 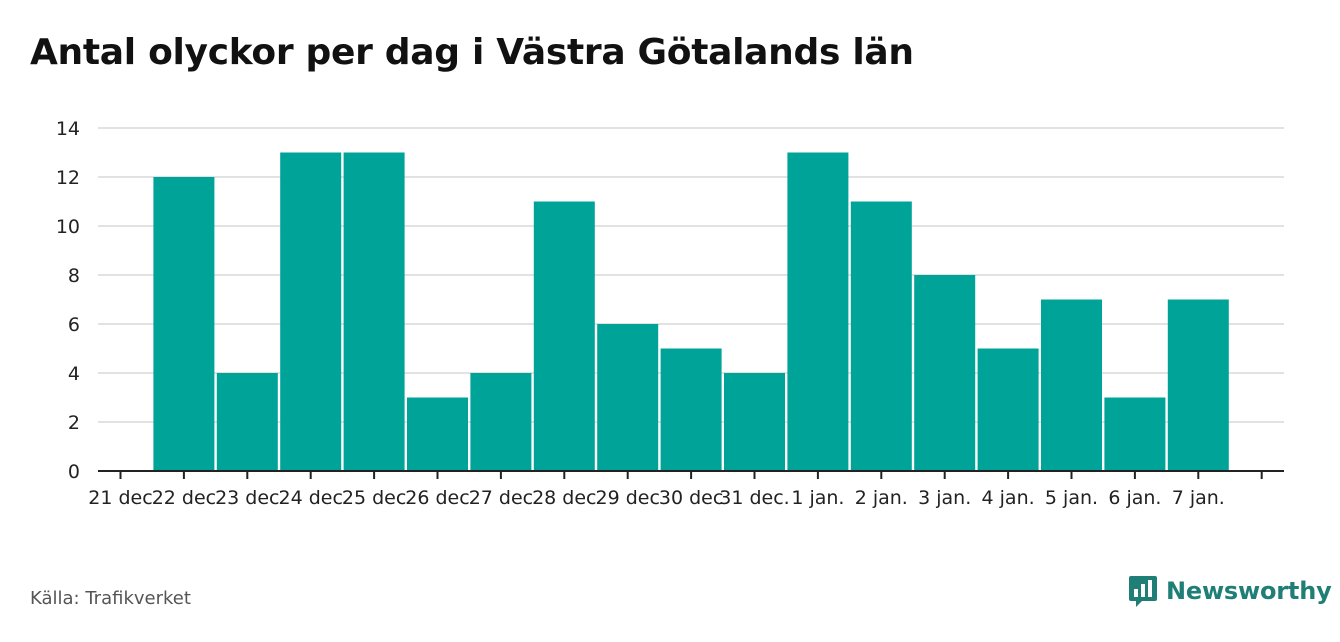 What do you see at coordinates (247, 498) in the screenshot?
I see `x-tick-label: 23 dec` at bounding box center [247, 498].